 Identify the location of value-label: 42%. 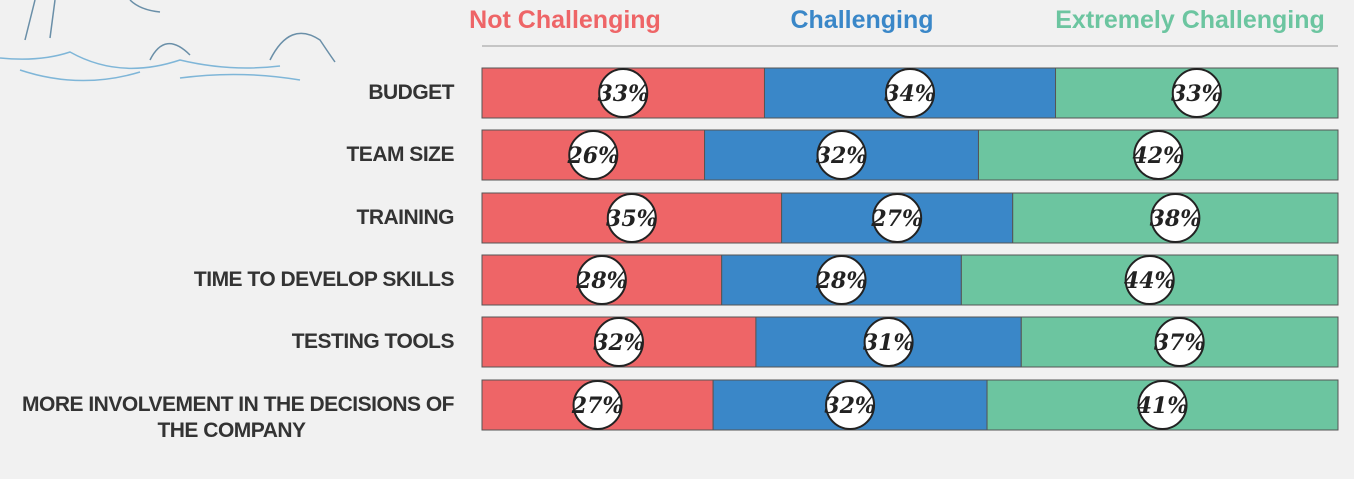
(1158, 156).